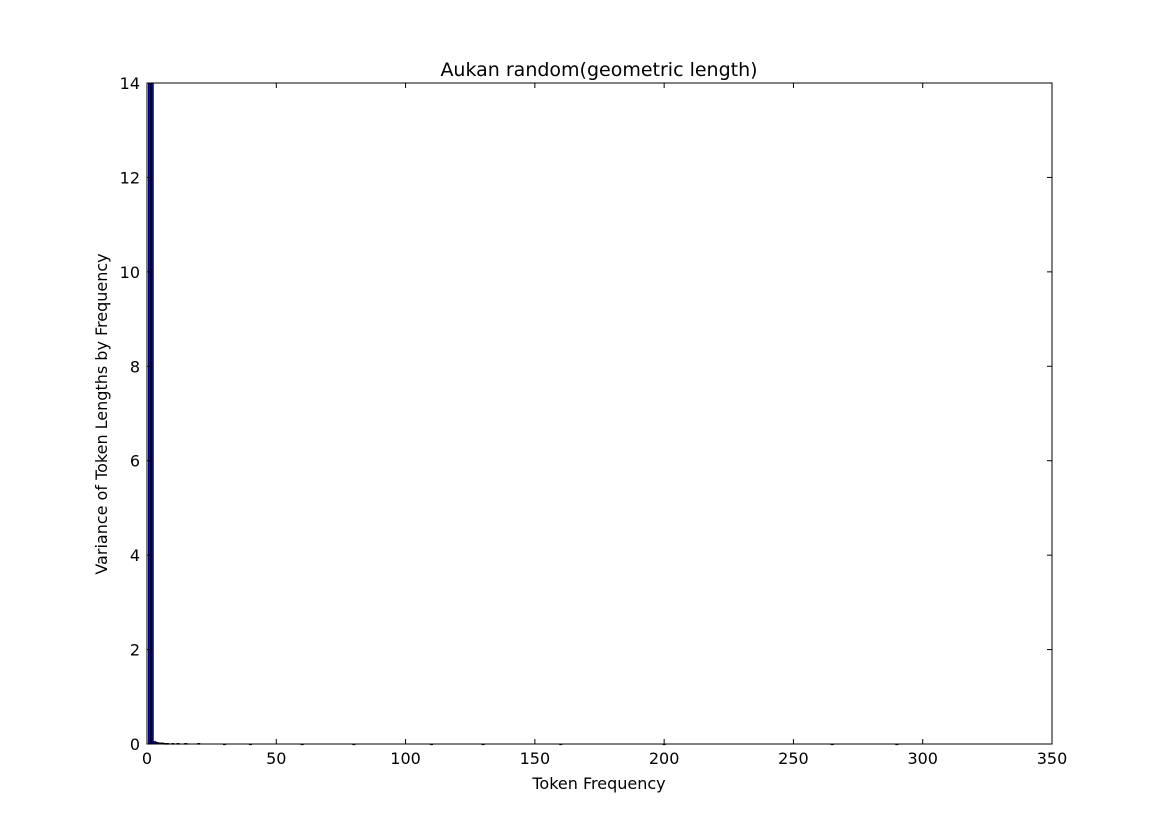 The image size is (1169, 827). I want to click on x-axis-label: Token Frequency, so click(598, 783).